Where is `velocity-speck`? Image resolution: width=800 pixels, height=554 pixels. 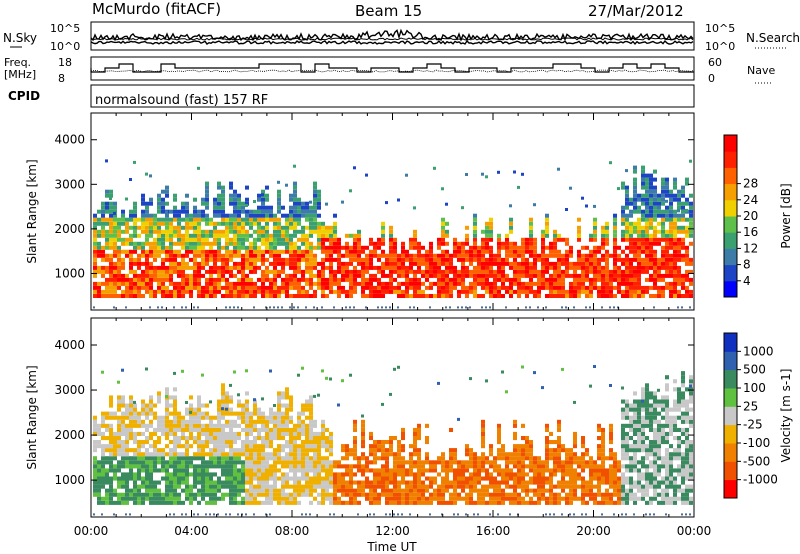
velocity-speck is located at coordinates (134, 402).